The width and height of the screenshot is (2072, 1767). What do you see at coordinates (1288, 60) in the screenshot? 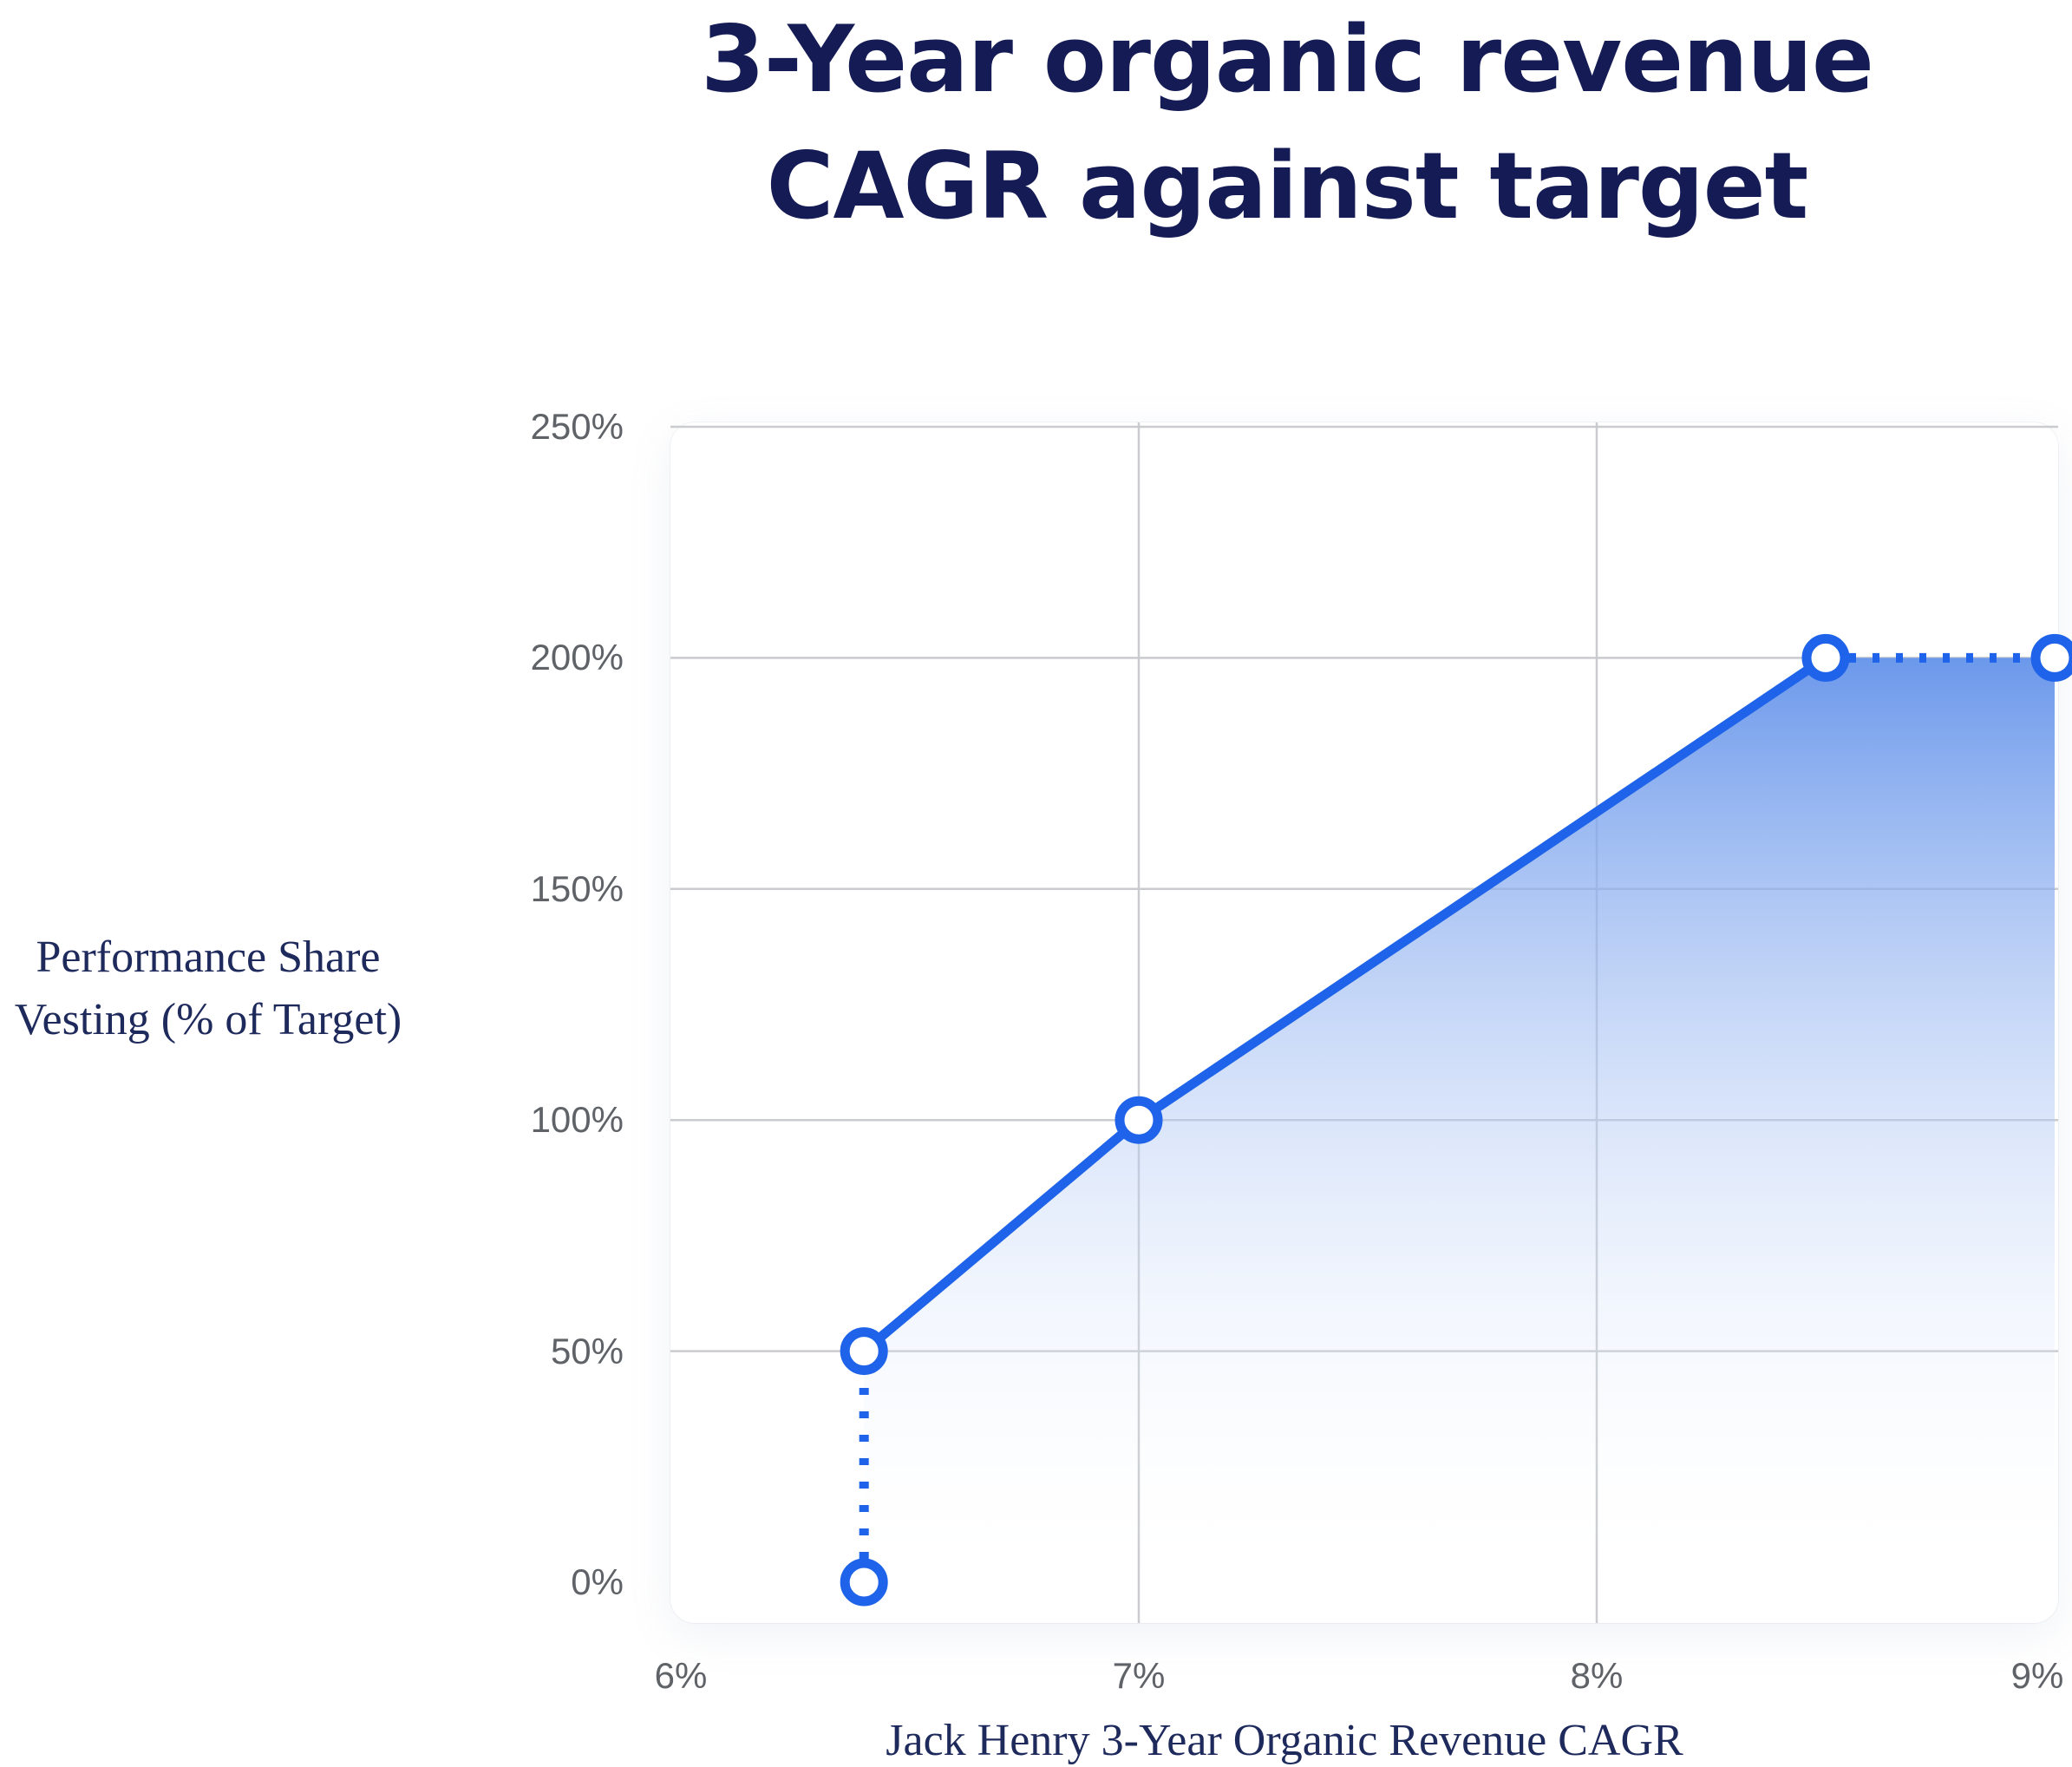
I see `chart-title-line-1: 3-Year organic revenue` at bounding box center [1288, 60].